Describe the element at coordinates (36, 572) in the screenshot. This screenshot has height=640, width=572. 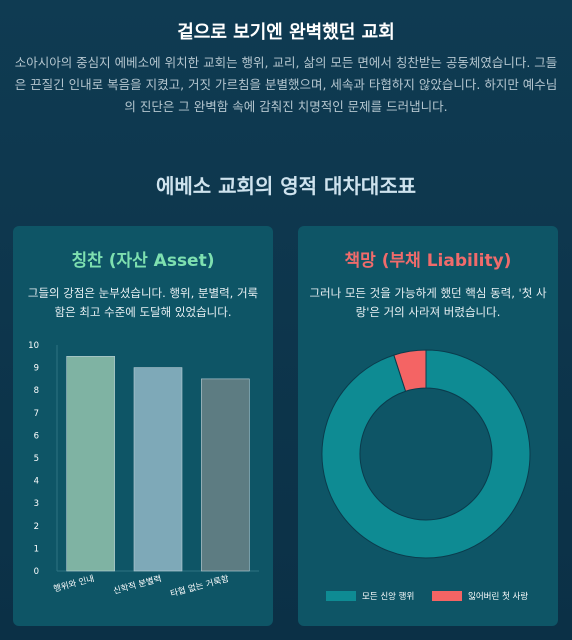
I see `y-tick-label: 0` at that location.